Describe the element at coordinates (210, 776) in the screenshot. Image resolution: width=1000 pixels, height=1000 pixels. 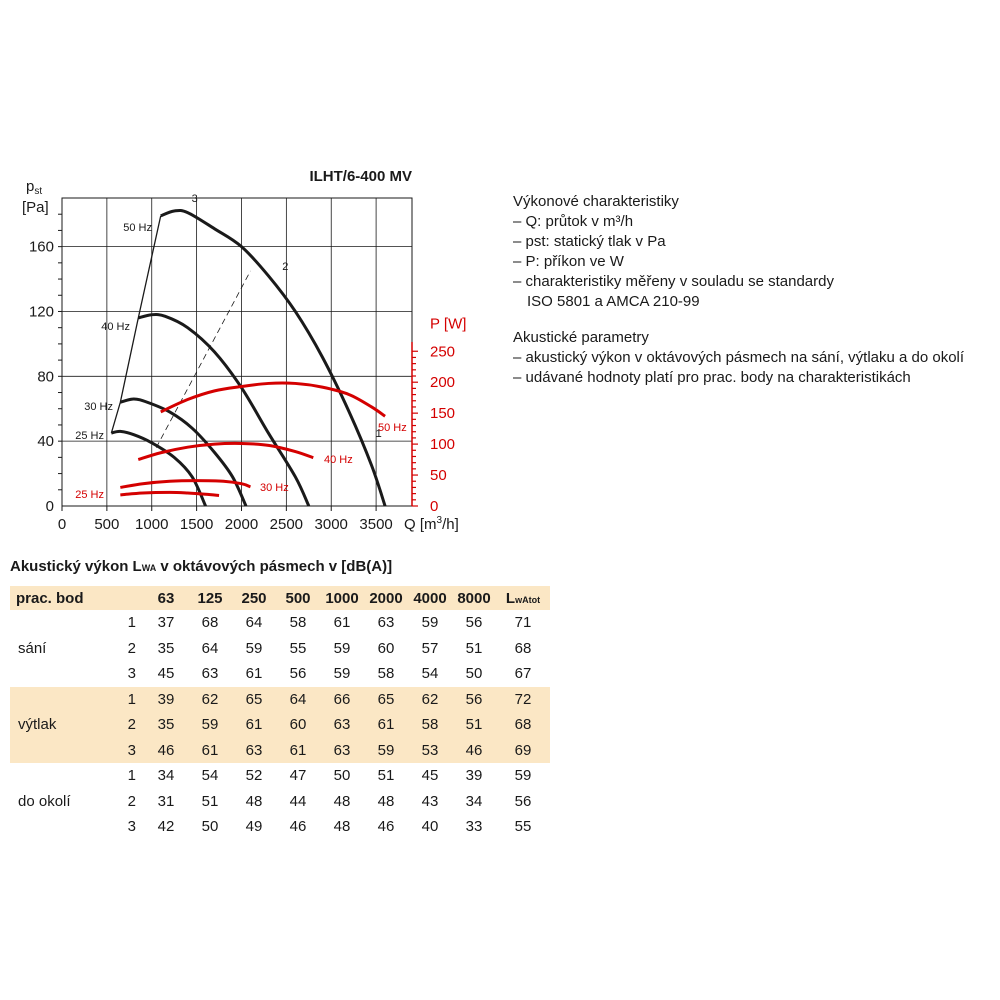
I see `band-value: 54` at that location.